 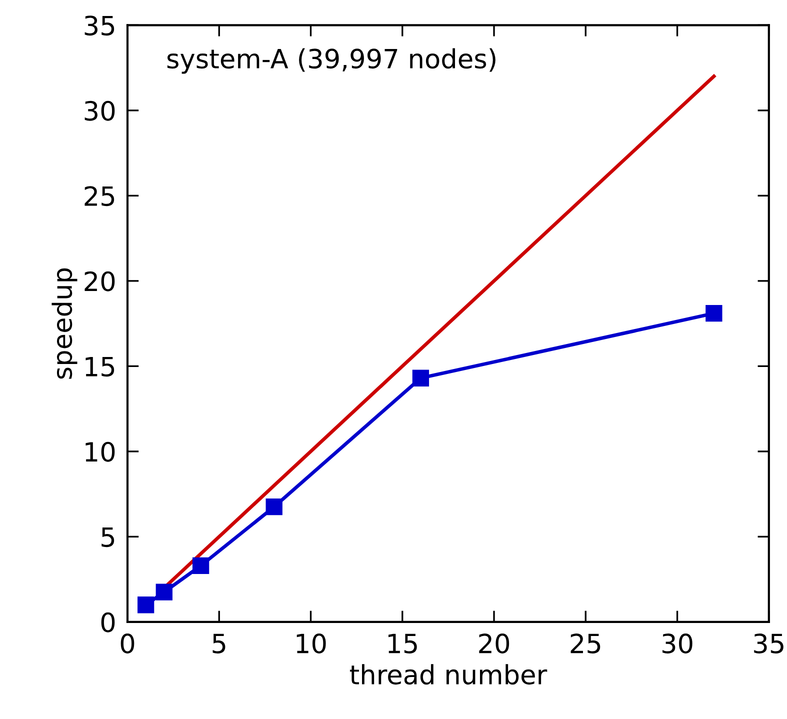 I want to click on x-tick-label: 15, so click(x=402, y=644).